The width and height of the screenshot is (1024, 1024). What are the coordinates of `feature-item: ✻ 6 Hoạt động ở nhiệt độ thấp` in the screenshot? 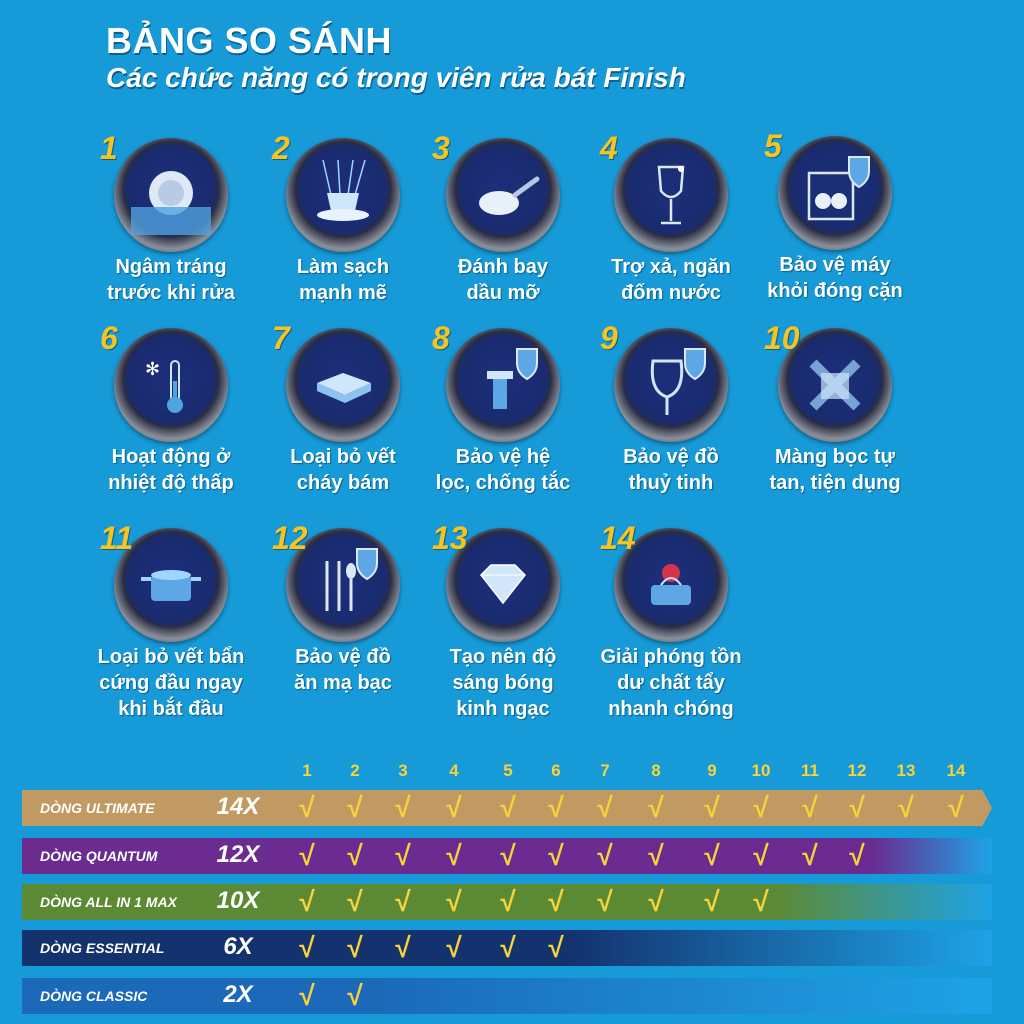 It's located at (185, 420).